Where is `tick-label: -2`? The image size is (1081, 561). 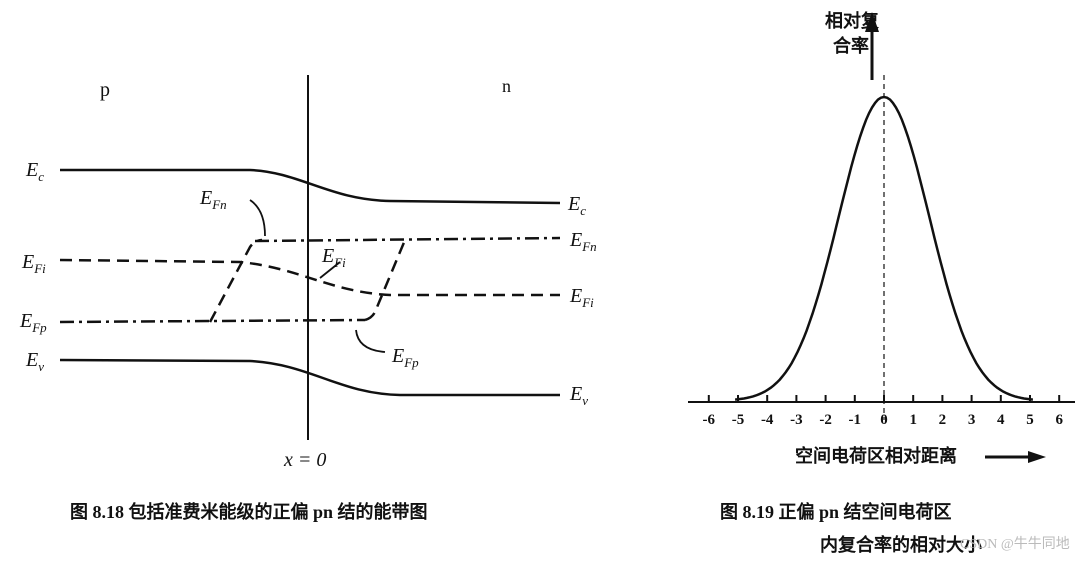 tick-label: -2 is located at coordinates (825, 420).